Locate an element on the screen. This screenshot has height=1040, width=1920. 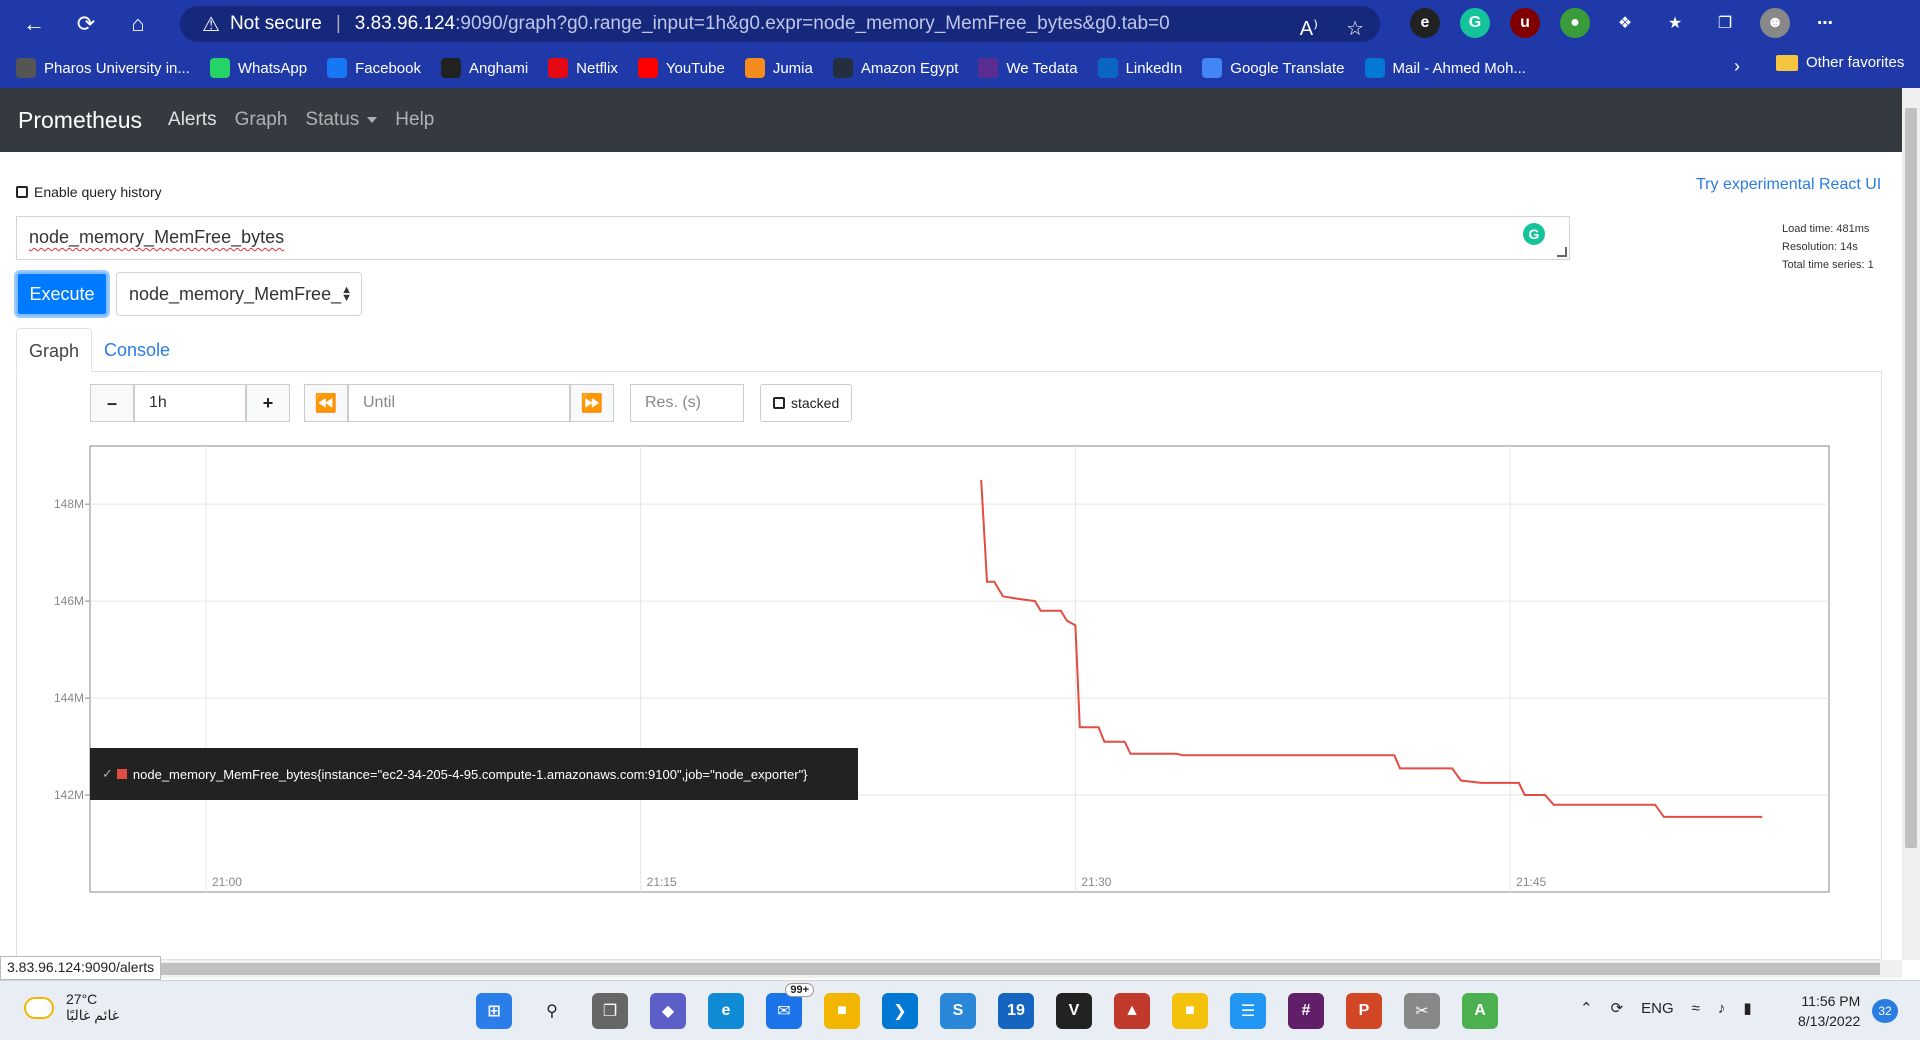
bookmark-6: Jumia is located at coordinates (778, 68).